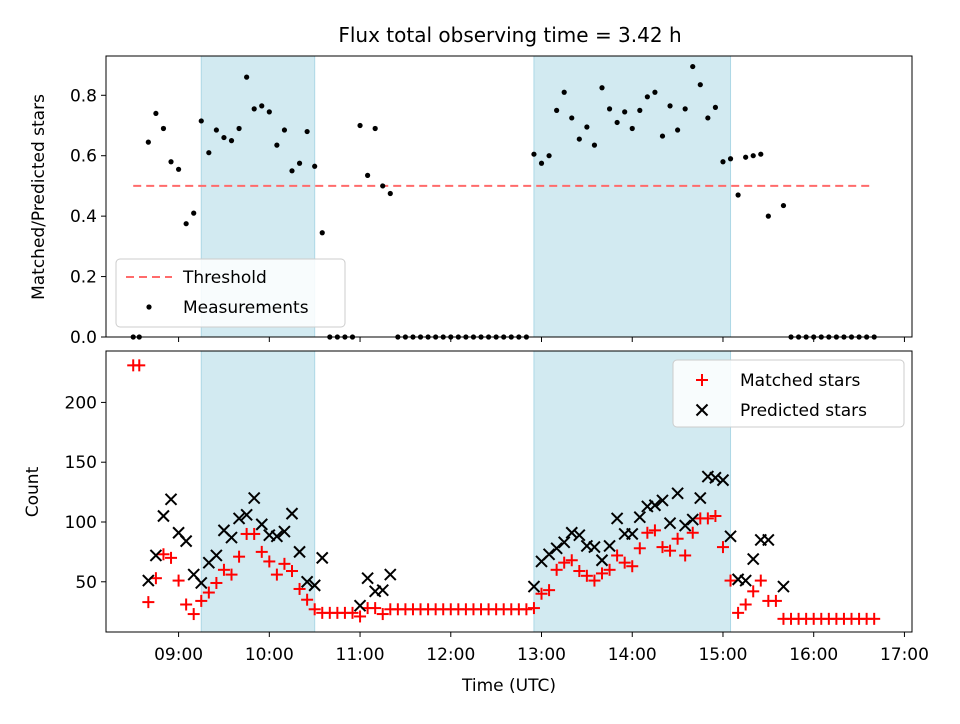 Image resolution: width=960 pixels, height=724 pixels. What do you see at coordinates (541, 655) in the screenshot?
I see `x-tick-label: 13:00` at bounding box center [541, 655].